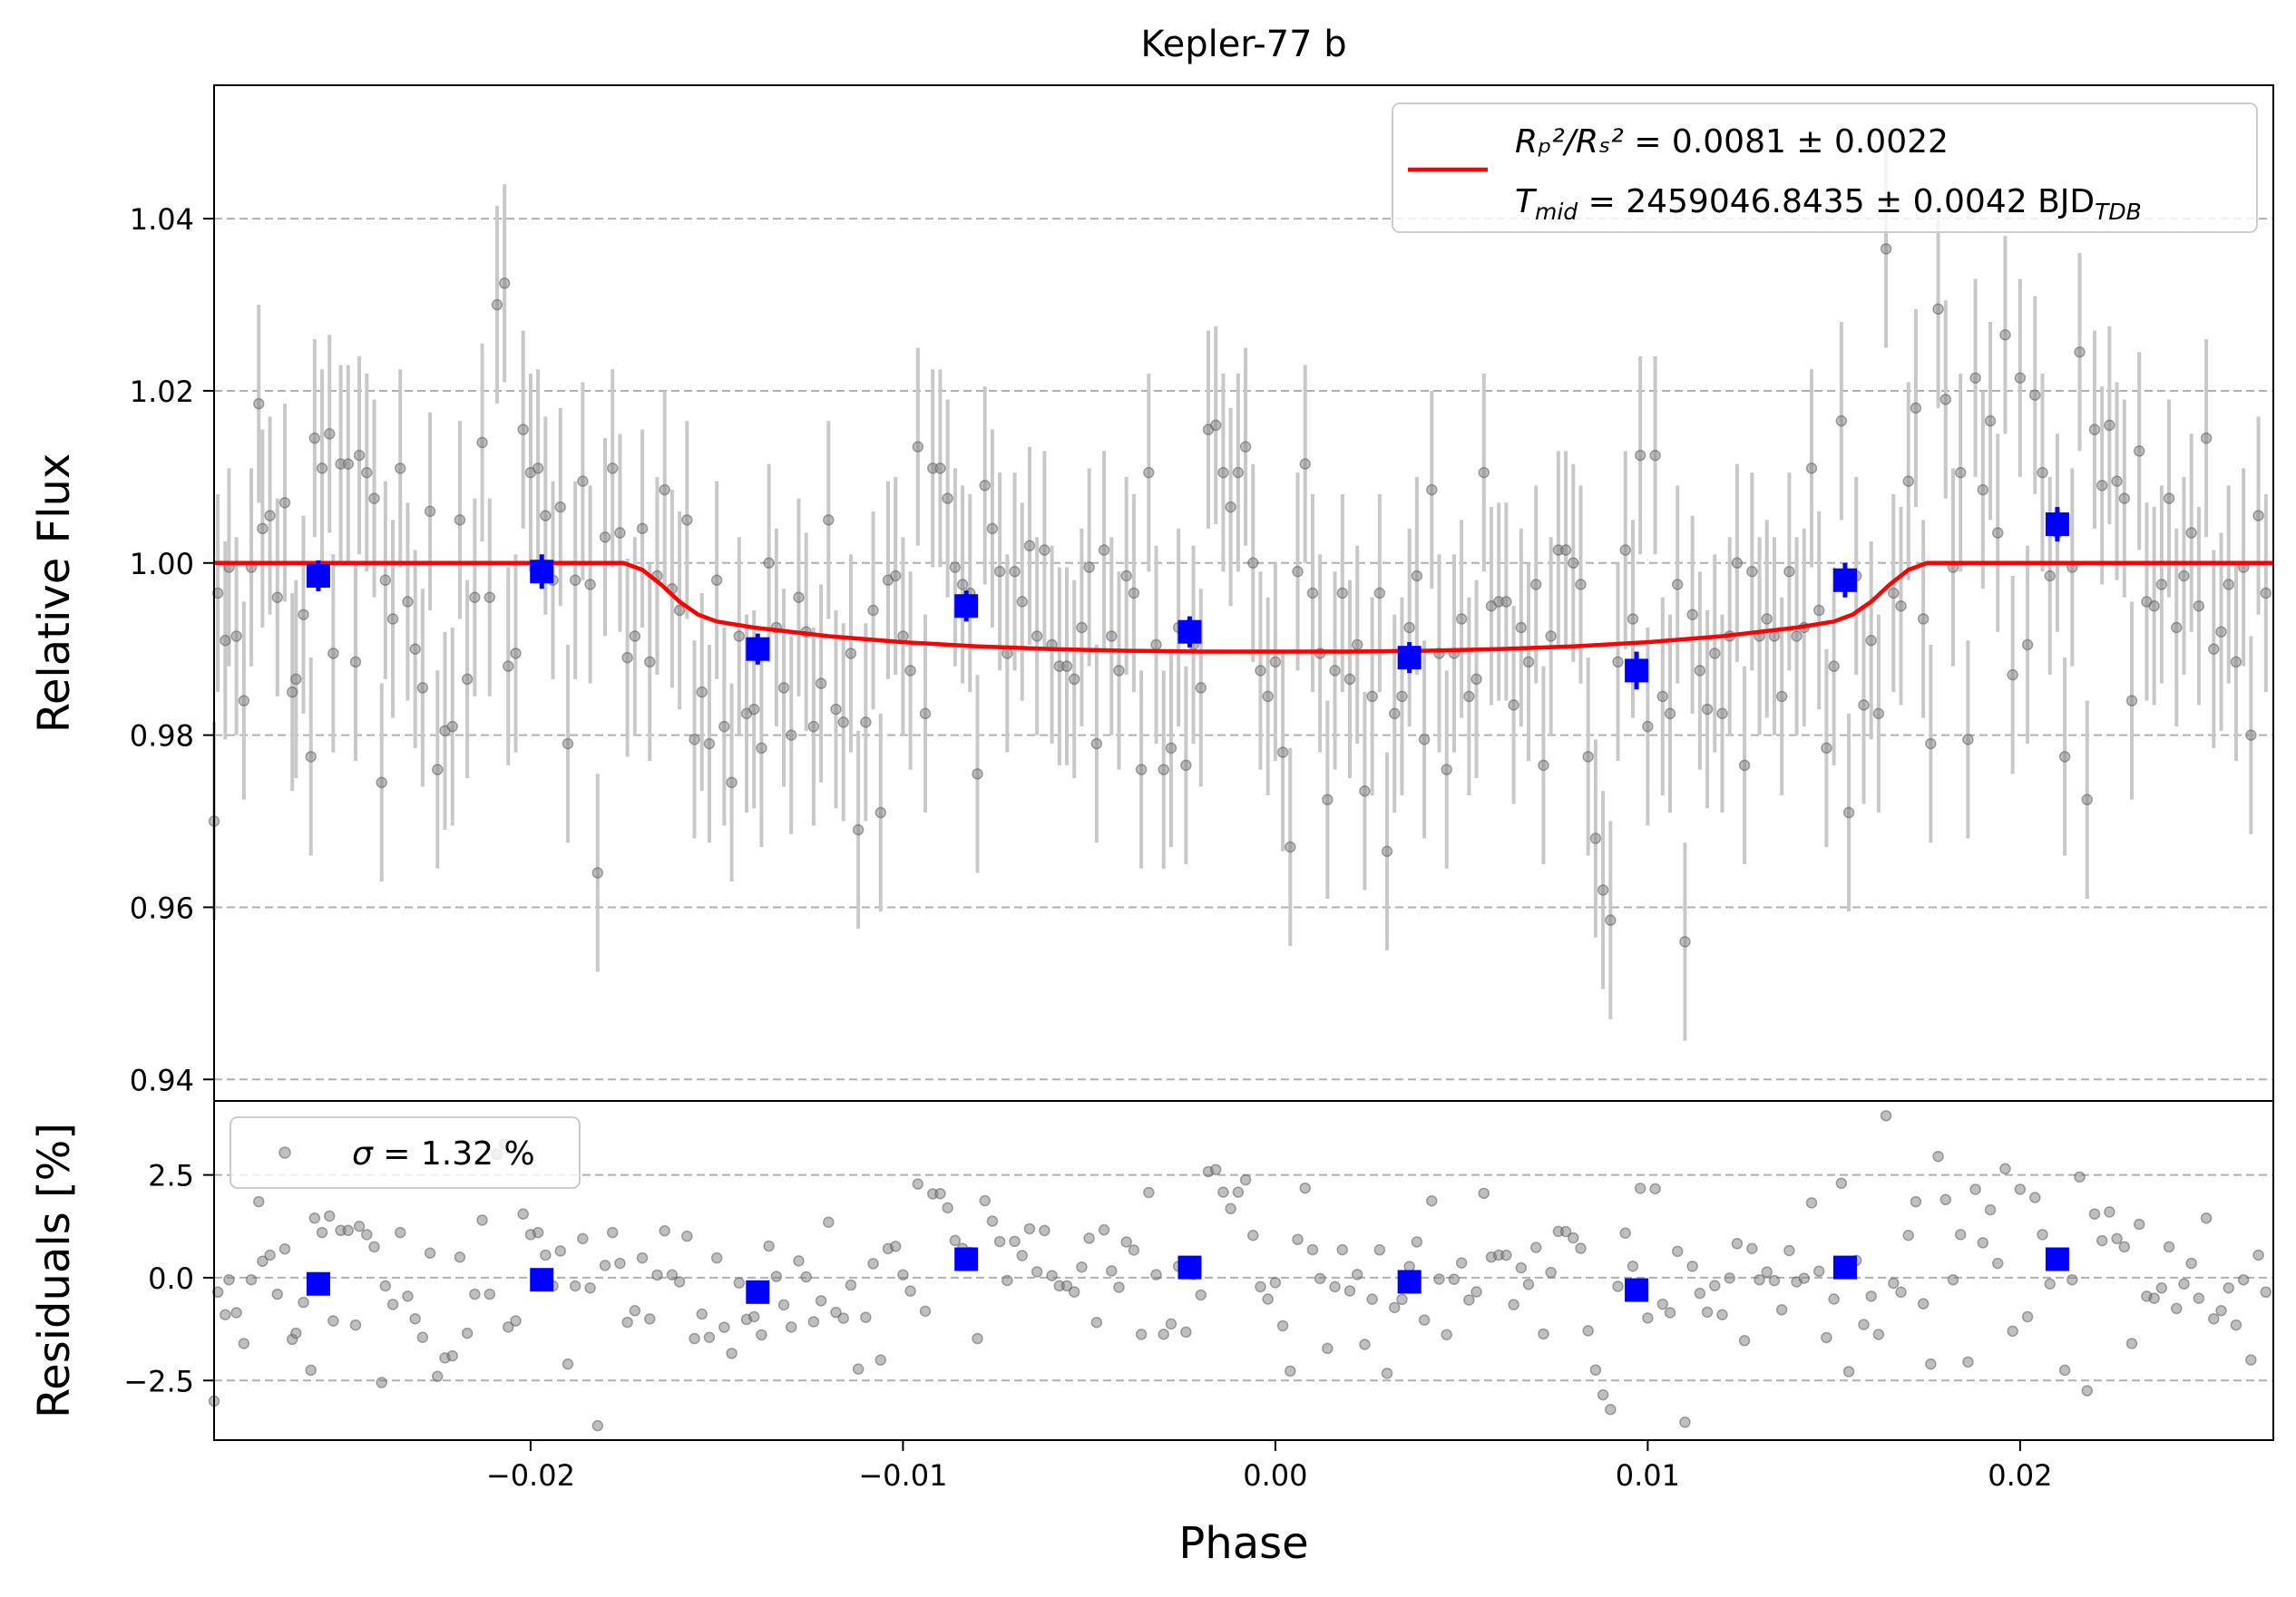 Image resolution: width=2296 pixels, height=1597 pixels. I want to click on residuals-legend-marker, so click(284, 1152).